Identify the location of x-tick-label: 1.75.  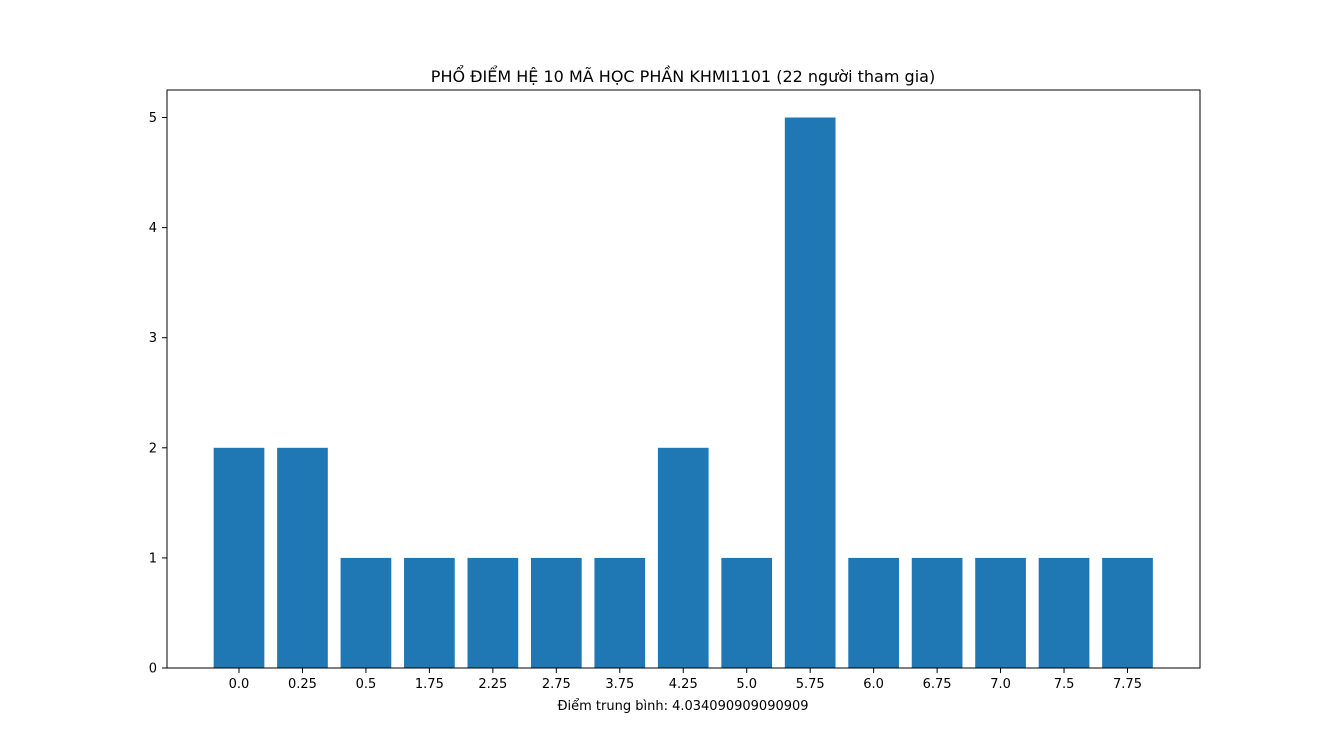
(429, 684).